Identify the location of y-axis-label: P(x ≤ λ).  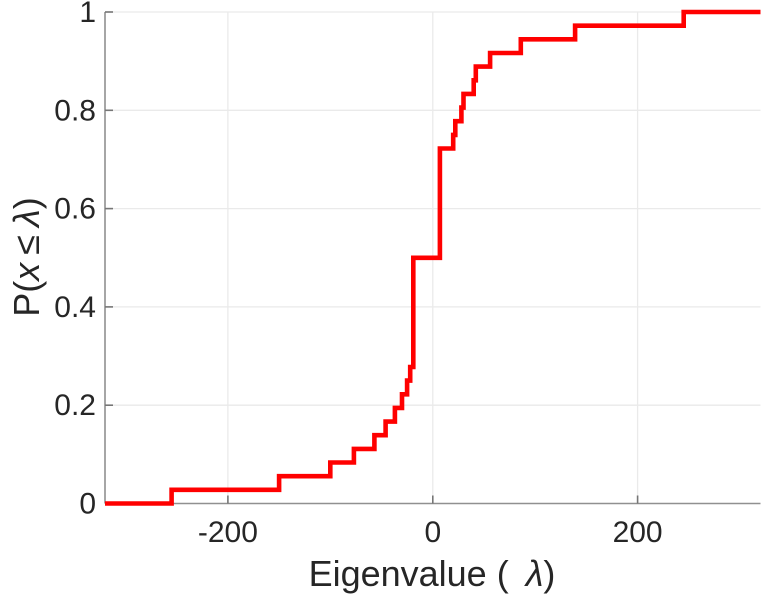
(26, 257).